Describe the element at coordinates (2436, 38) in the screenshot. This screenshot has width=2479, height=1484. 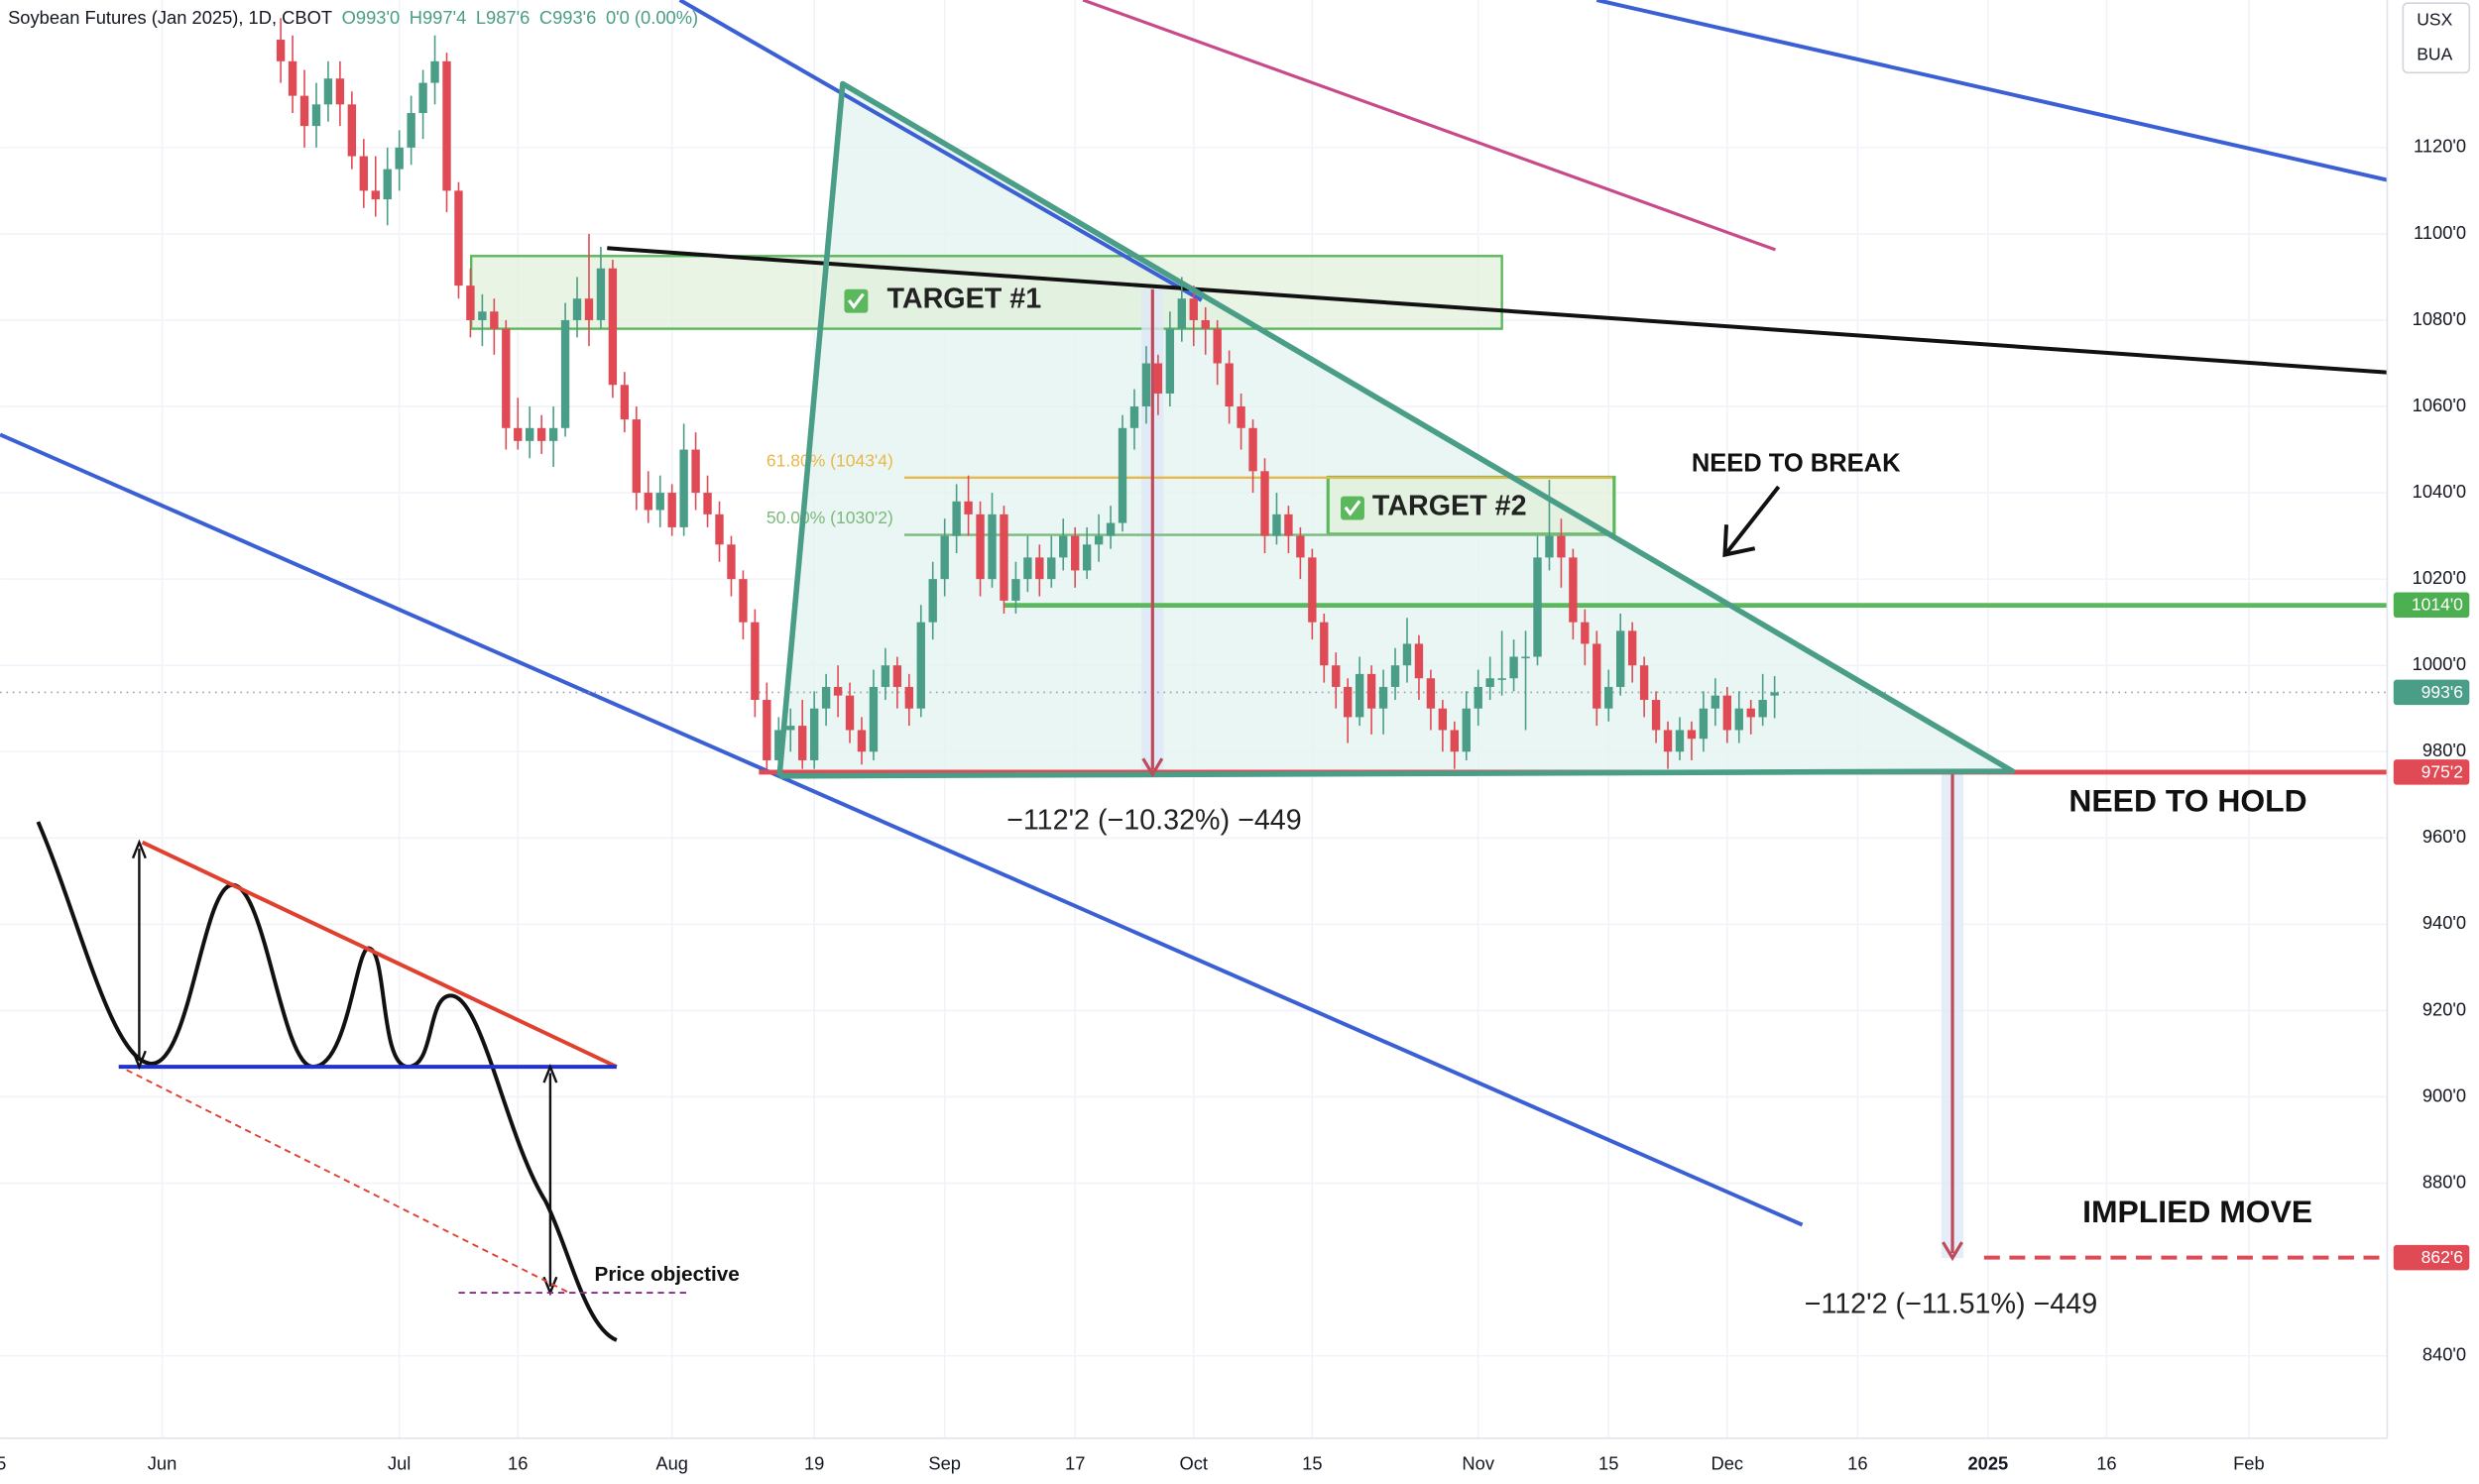
I see `currency-box` at that location.